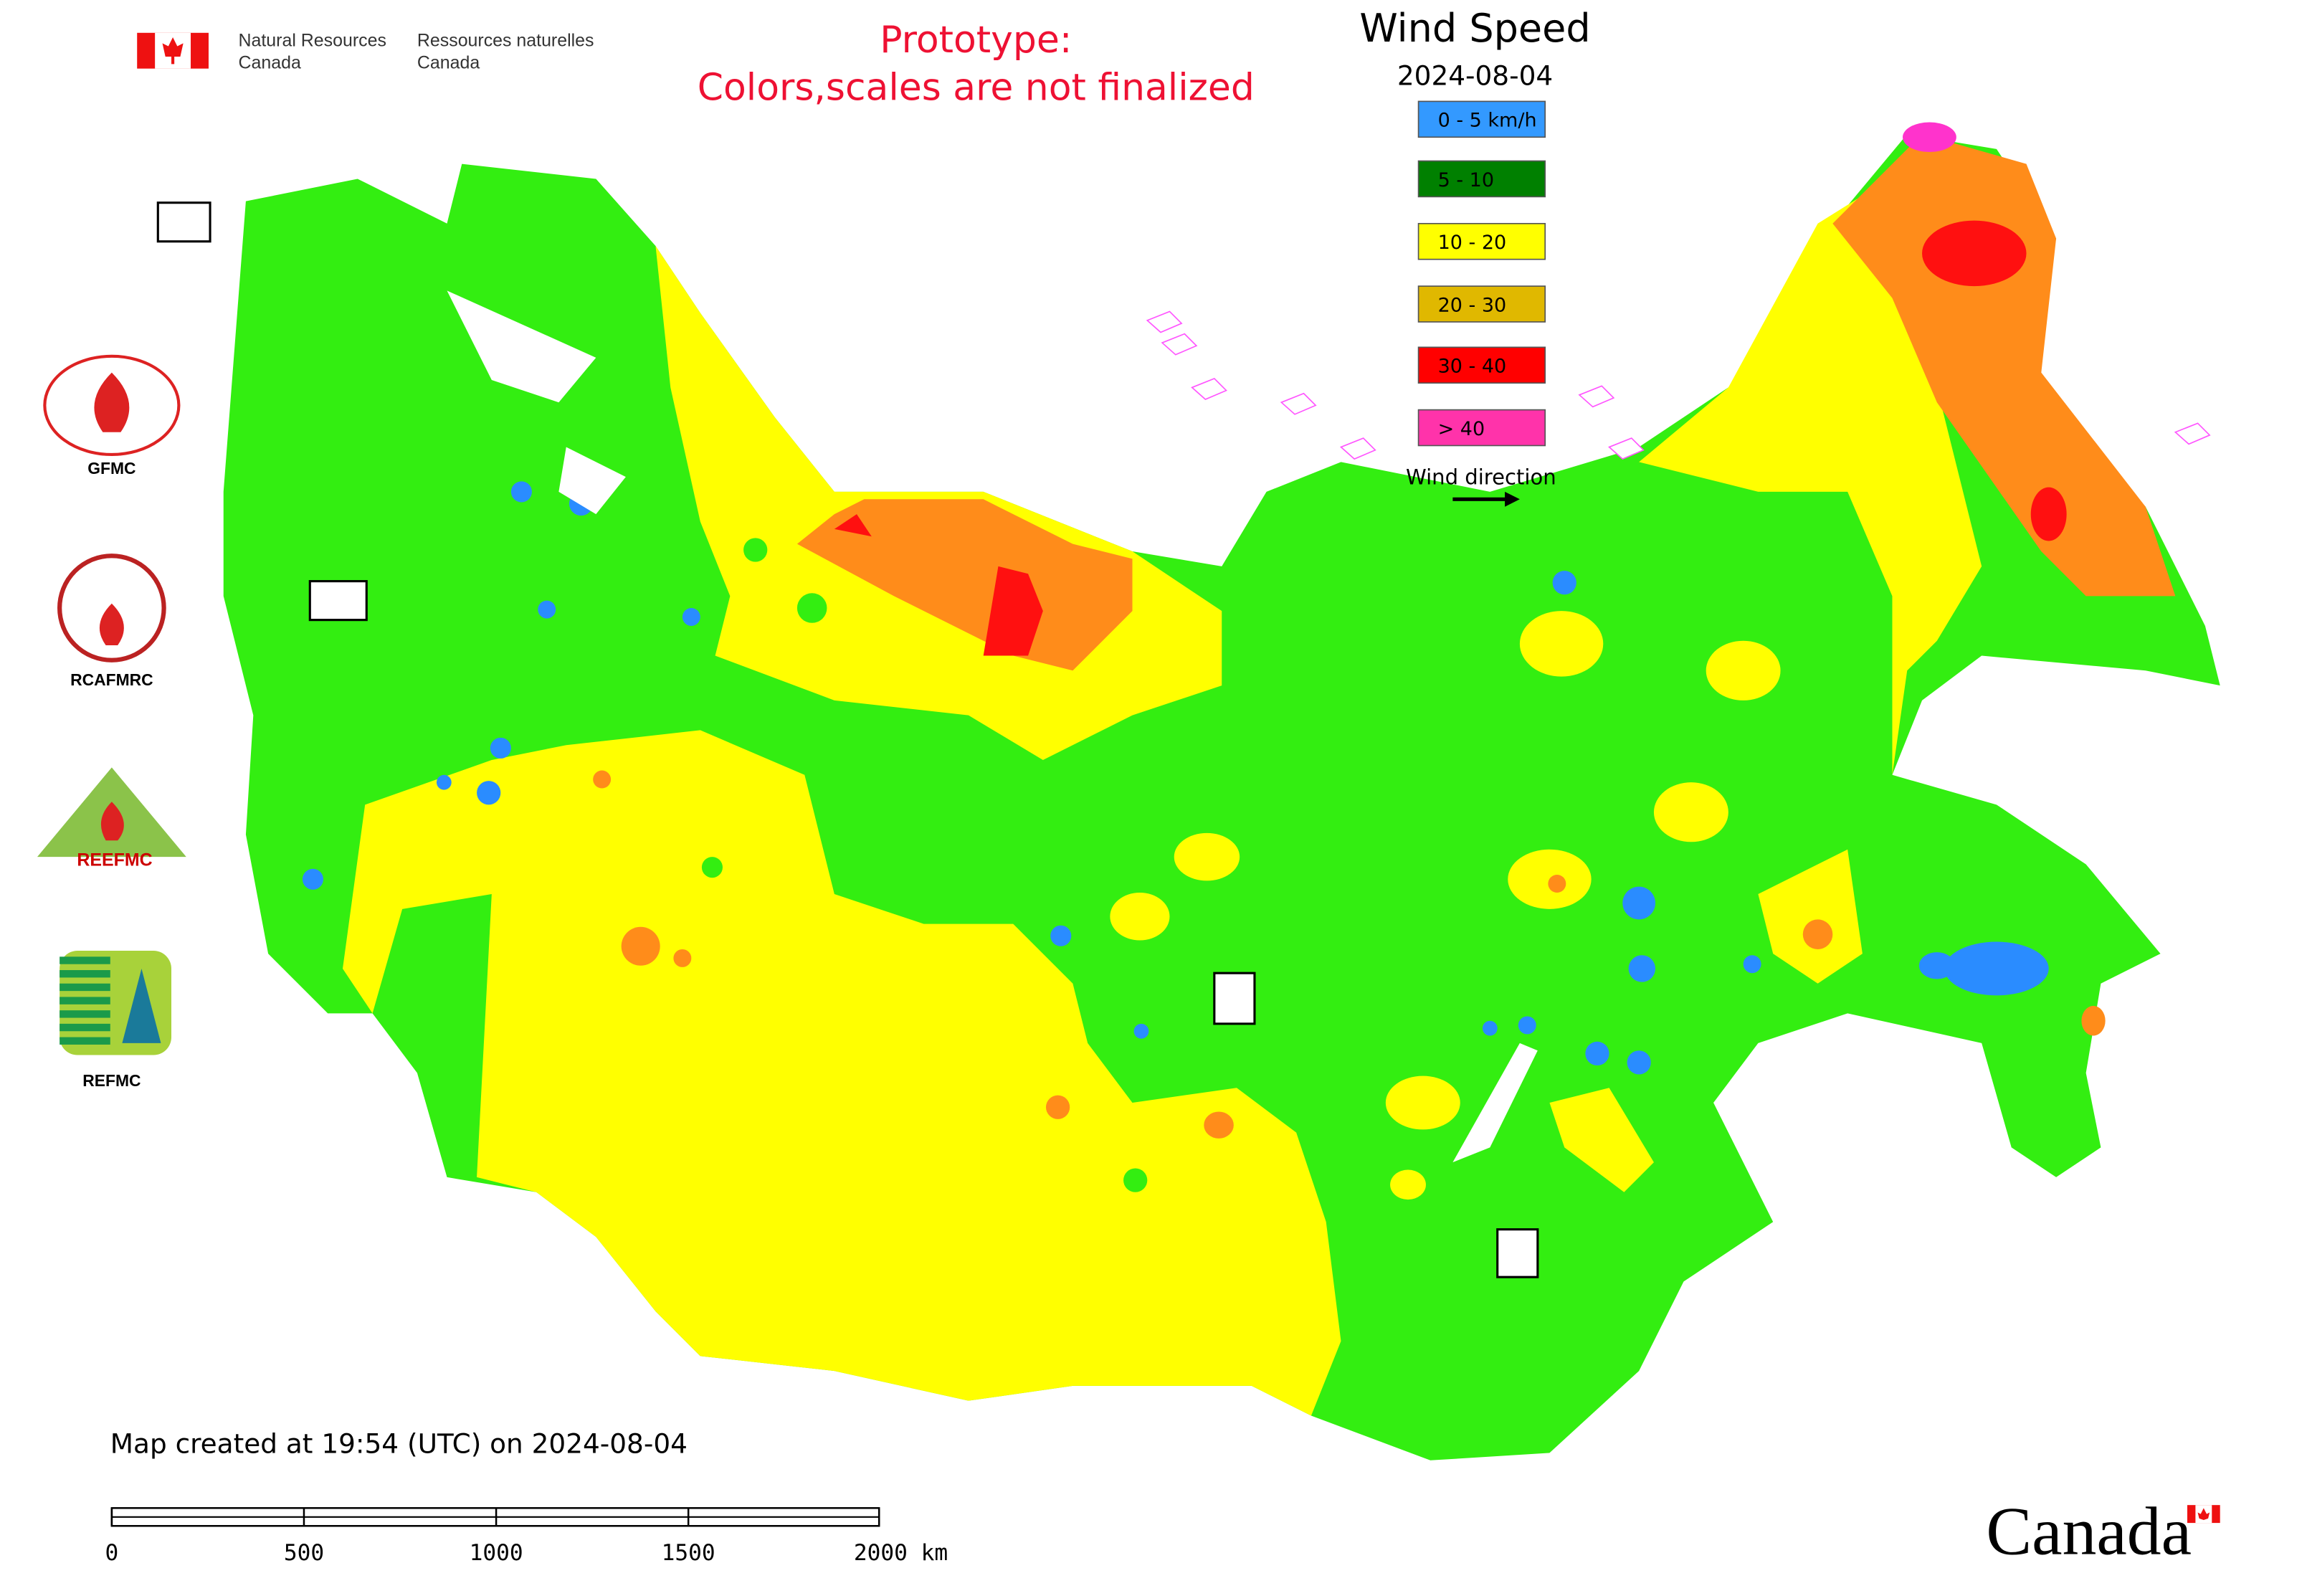 The width and height of the screenshot is (2302, 1596). I want to click on scale-label: 1000, so click(497, 1553).